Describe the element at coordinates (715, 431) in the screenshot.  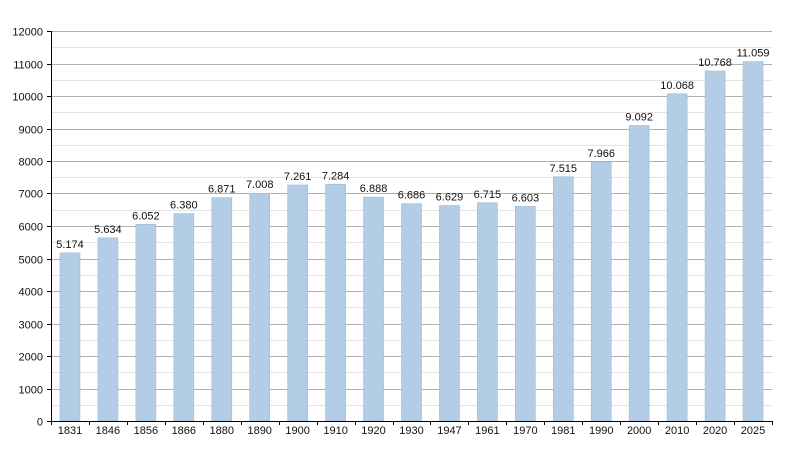
I see `x-tick-label: 2020` at that location.